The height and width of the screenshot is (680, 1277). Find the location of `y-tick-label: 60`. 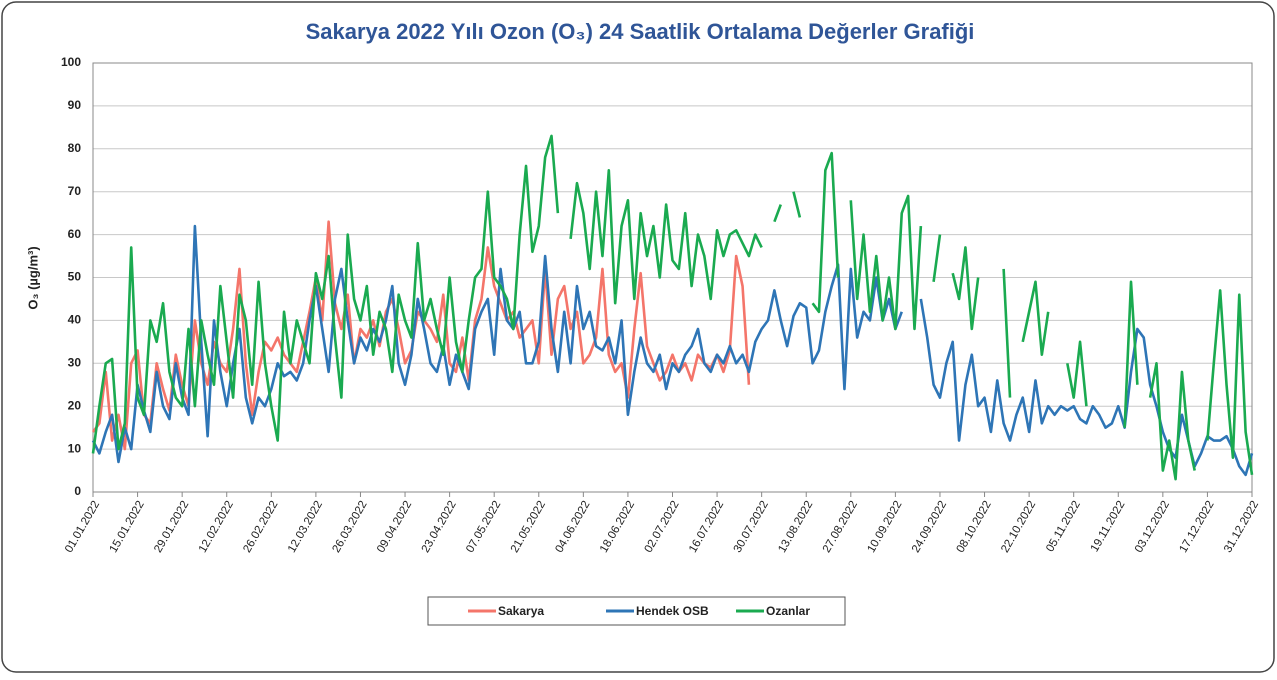

y-tick-label: 60 is located at coordinates (75, 234).